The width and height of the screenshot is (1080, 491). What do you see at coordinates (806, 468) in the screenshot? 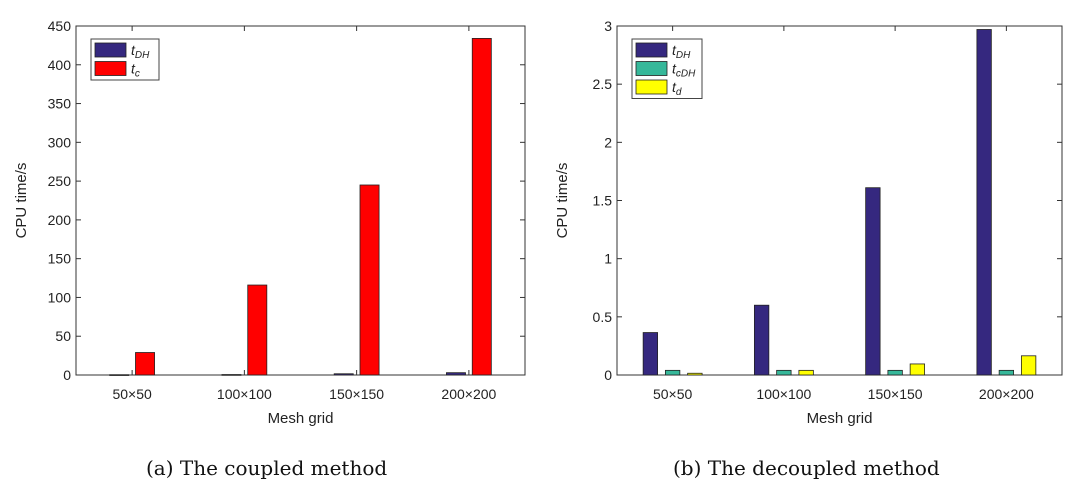
I see `caption-b: (b) The decoupled method` at bounding box center [806, 468].